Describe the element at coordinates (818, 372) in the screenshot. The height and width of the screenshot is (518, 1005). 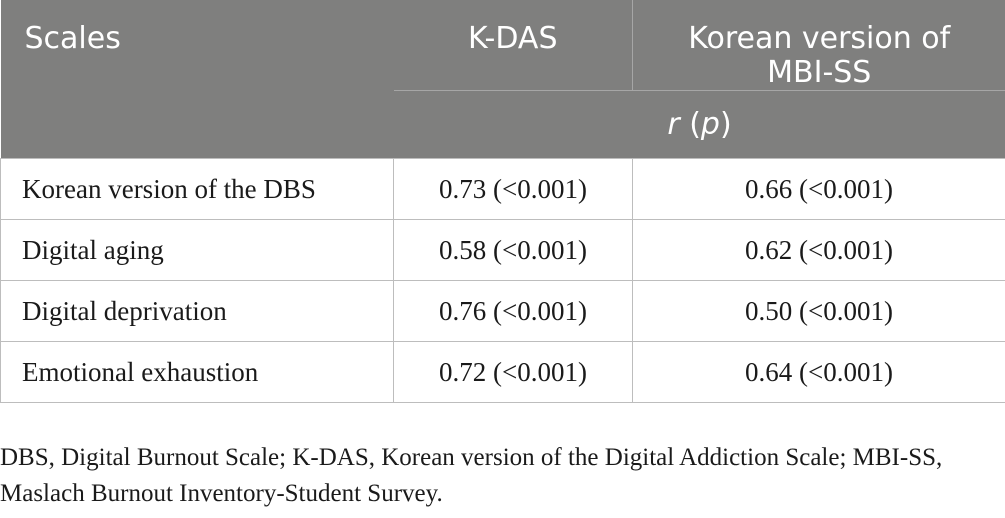
I see `cell-mbi-ss: 0.64 (<0.001)` at that location.